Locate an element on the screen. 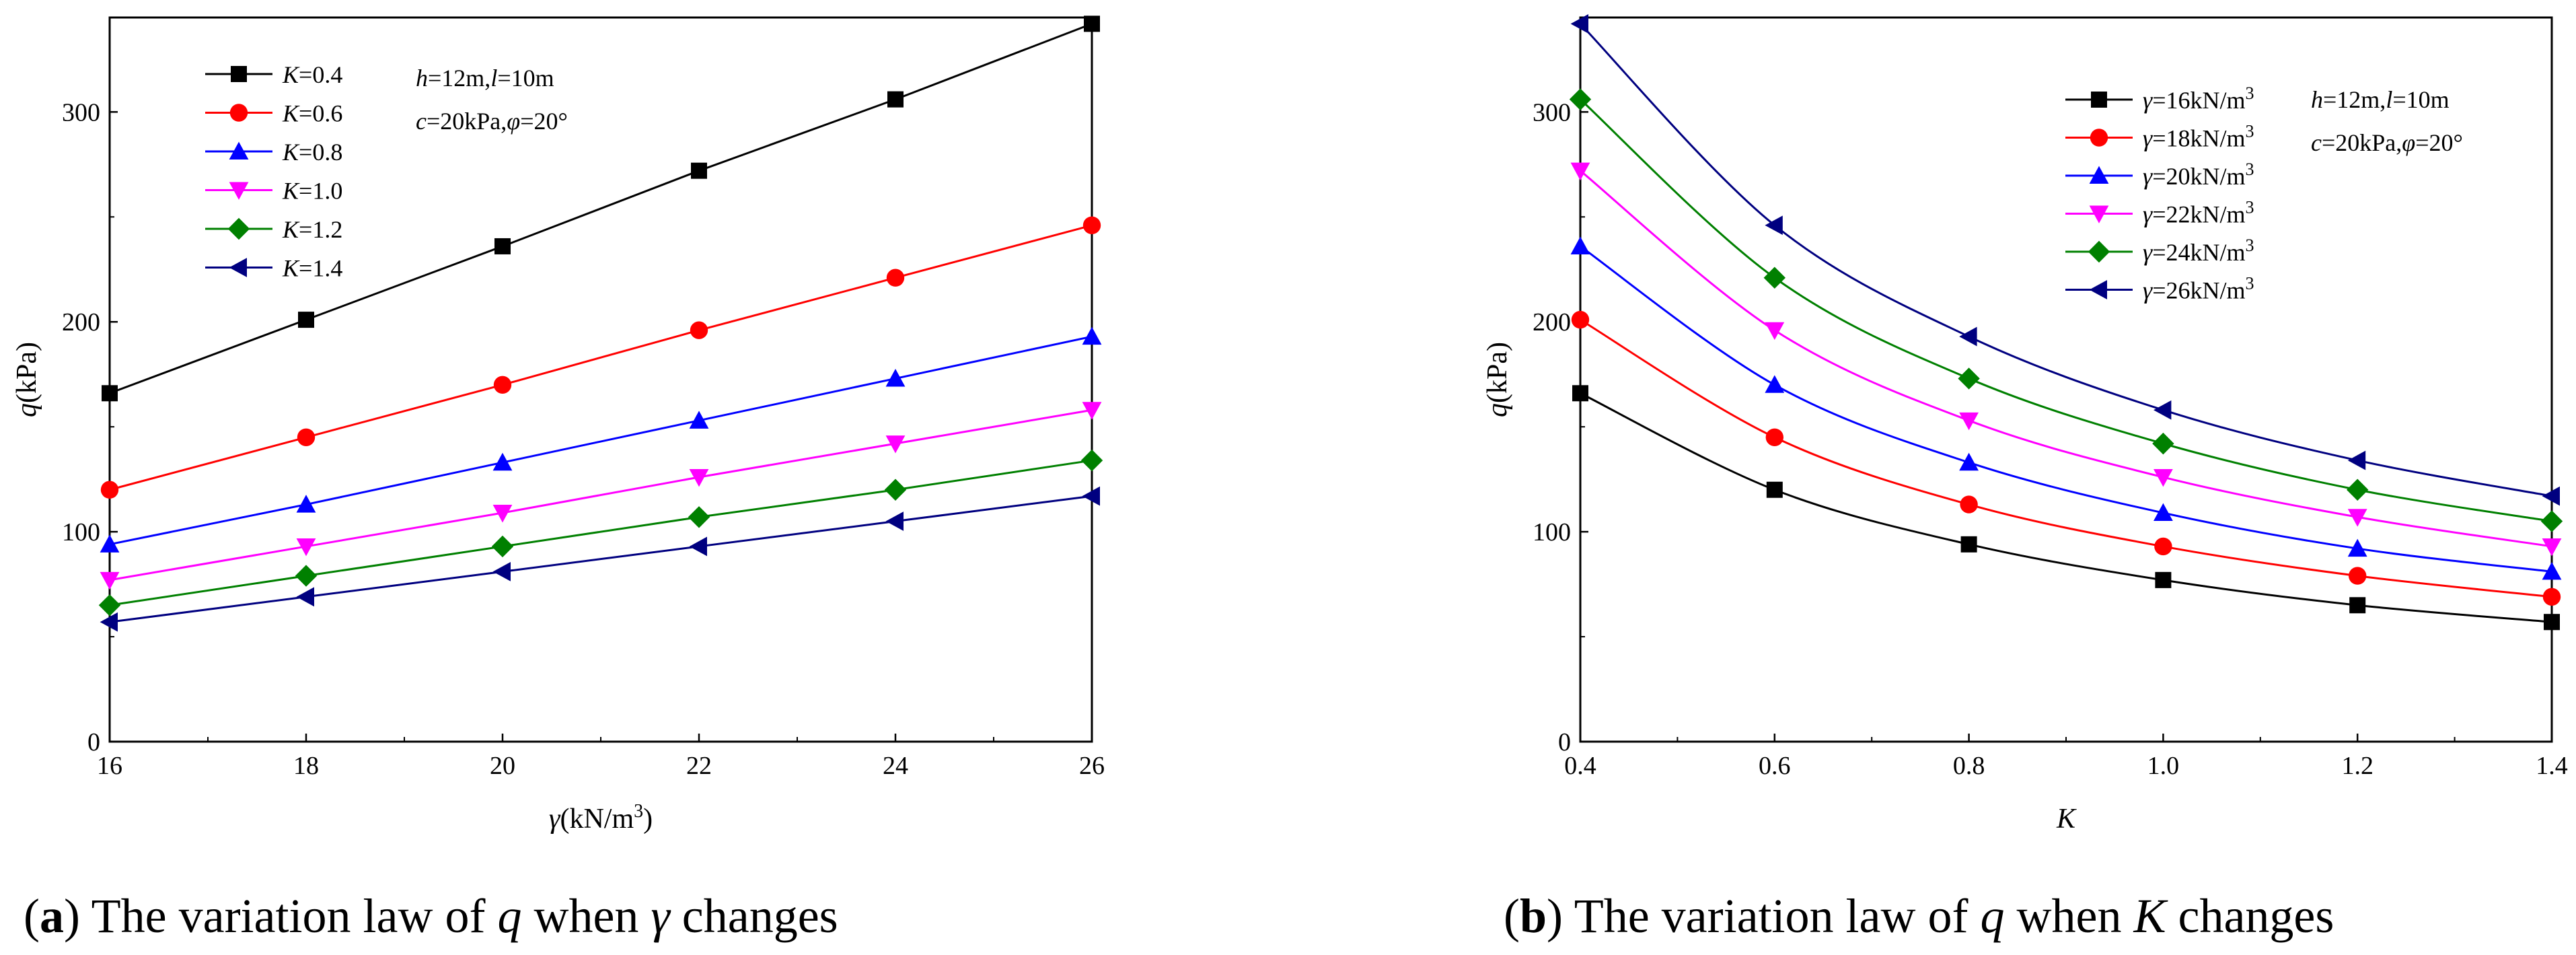 The width and height of the screenshot is (2576, 955). x-tick-label: 1.2 is located at coordinates (2357, 766).